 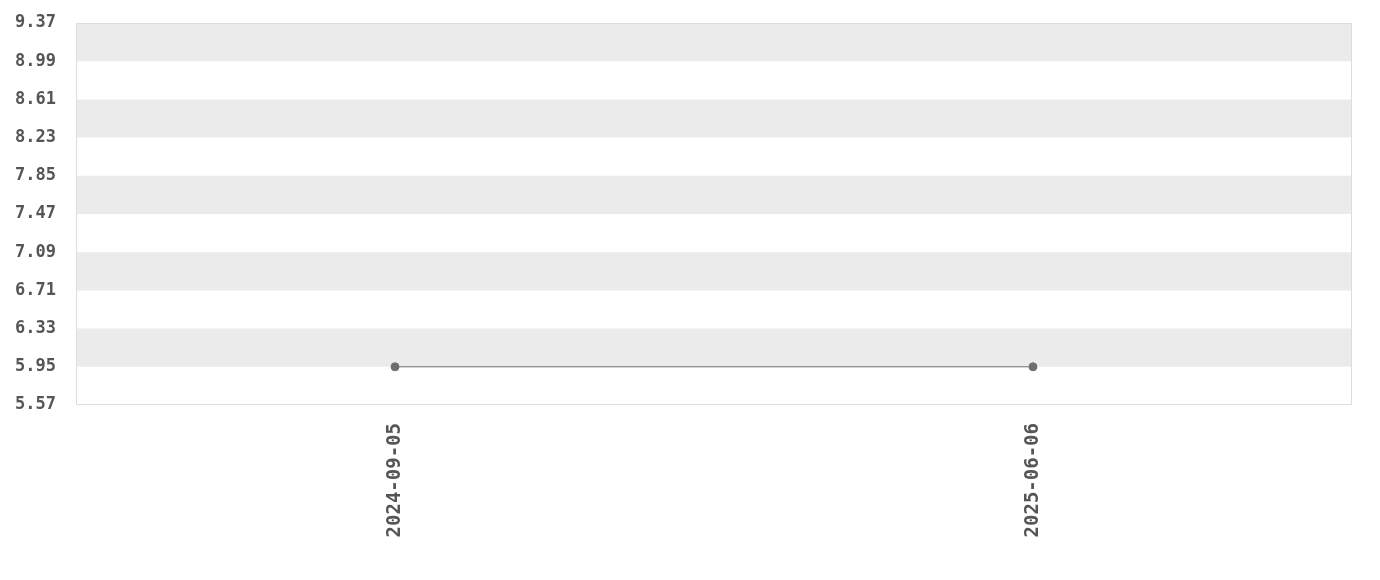 I want to click on y-tick-label: 7.47, so click(x=35, y=212).